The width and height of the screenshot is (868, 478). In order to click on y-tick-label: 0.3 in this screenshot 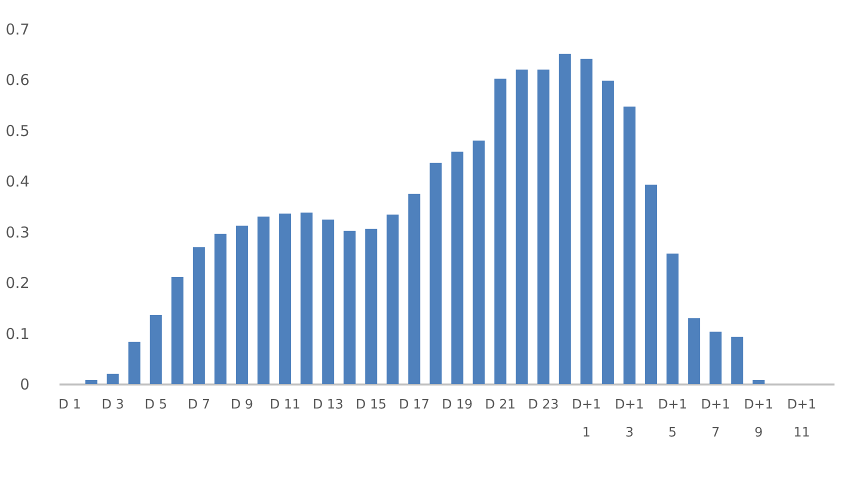, I will do `click(18, 232)`.